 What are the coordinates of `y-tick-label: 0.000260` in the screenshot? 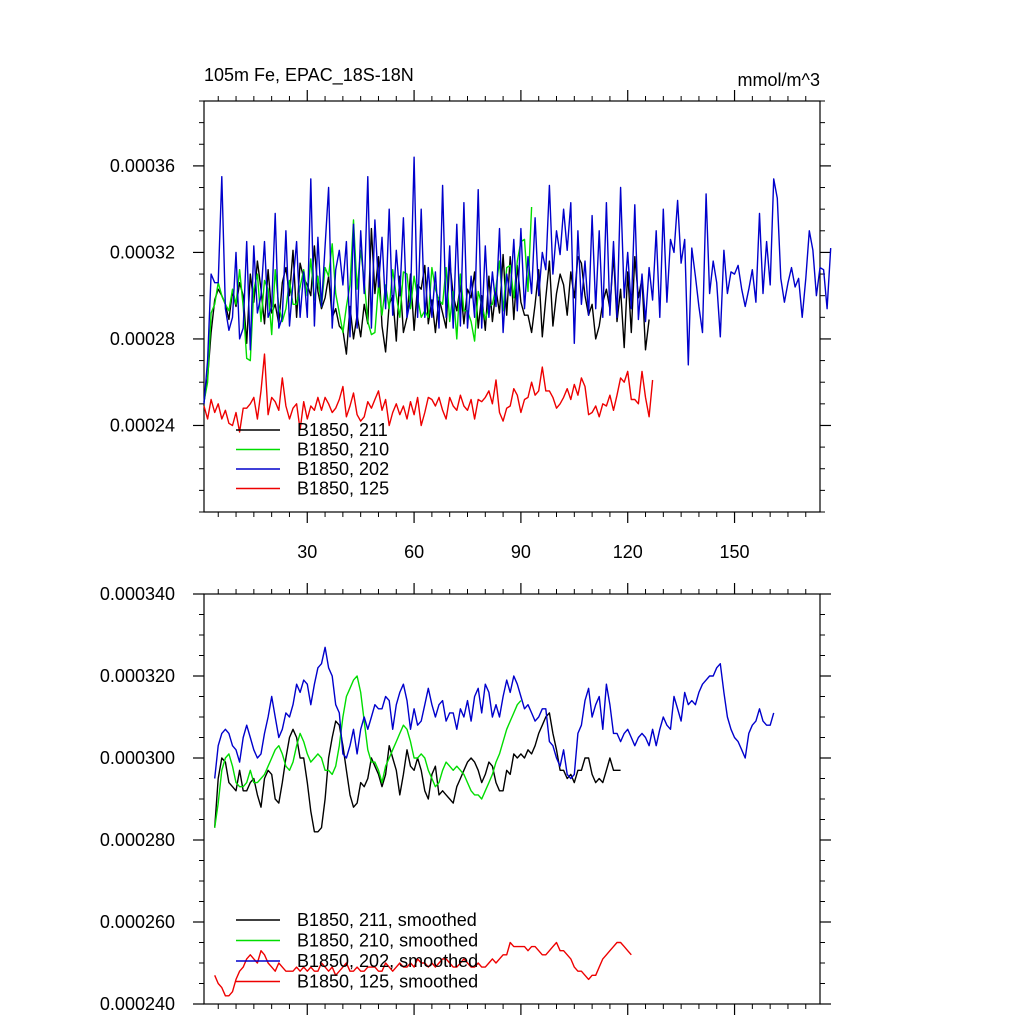 It's located at (137, 922).